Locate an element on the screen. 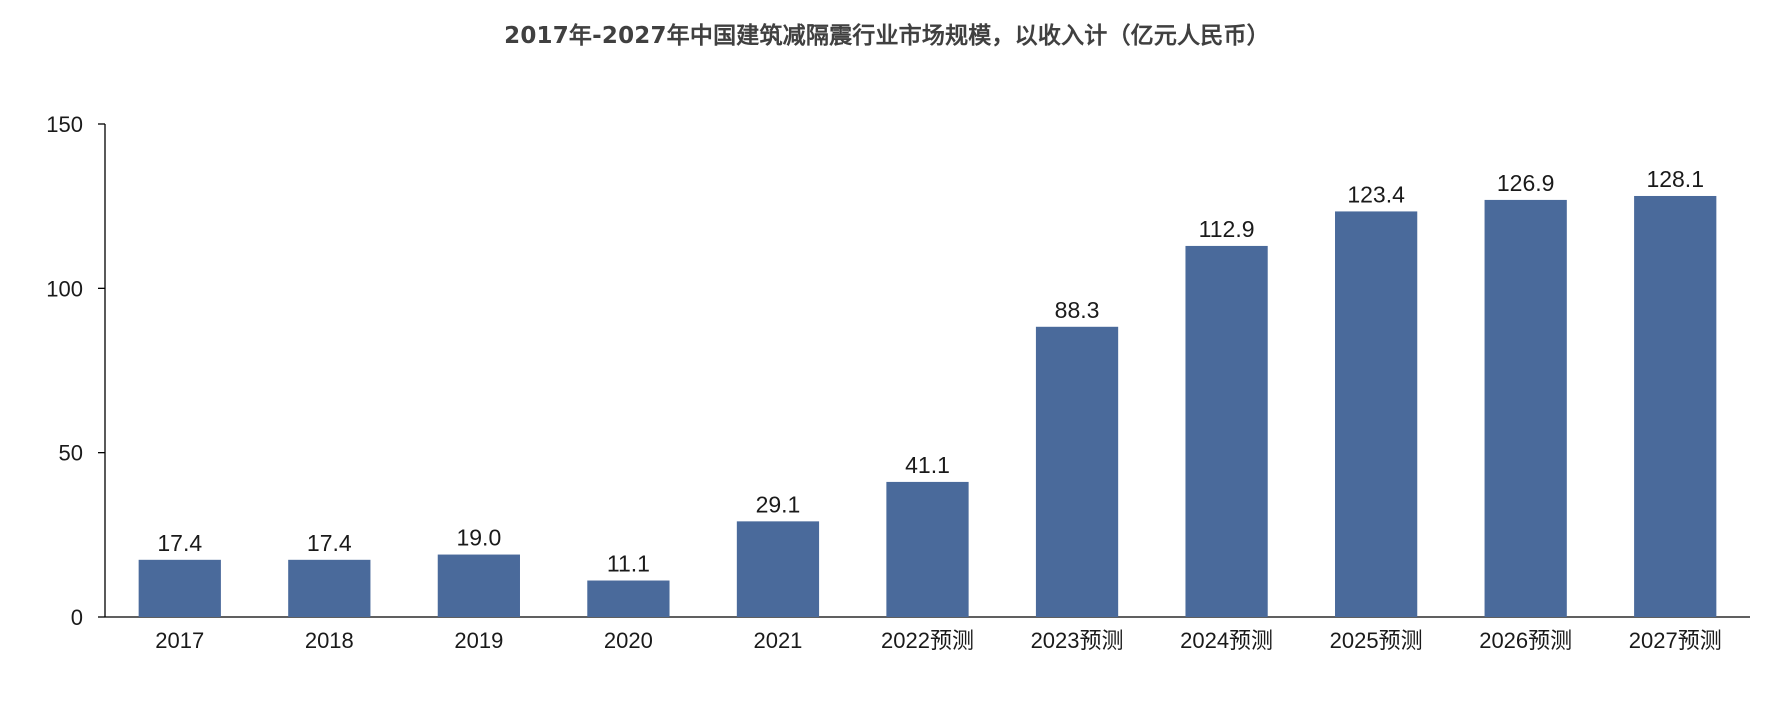 This screenshot has height=712, width=1774. x-tick-label: 2018 is located at coordinates (329, 640).